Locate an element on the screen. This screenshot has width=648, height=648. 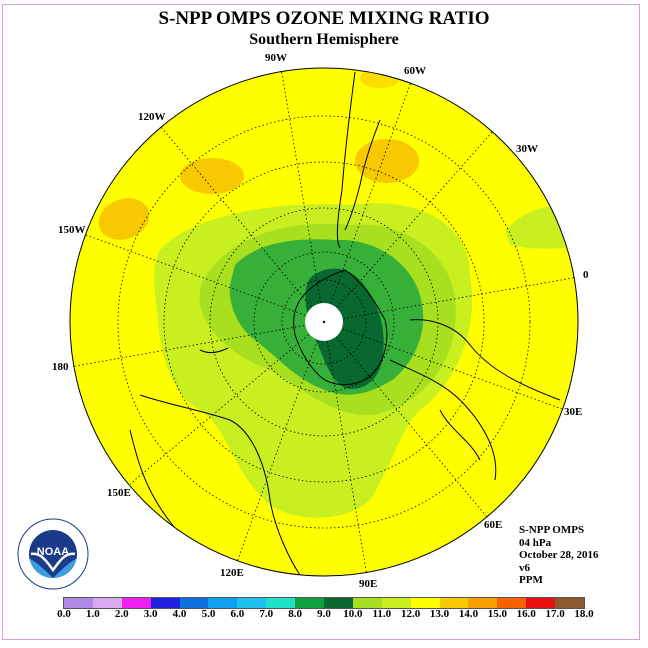
colorbar-tick-label: 15.0 is located at coordinates (497, 614).